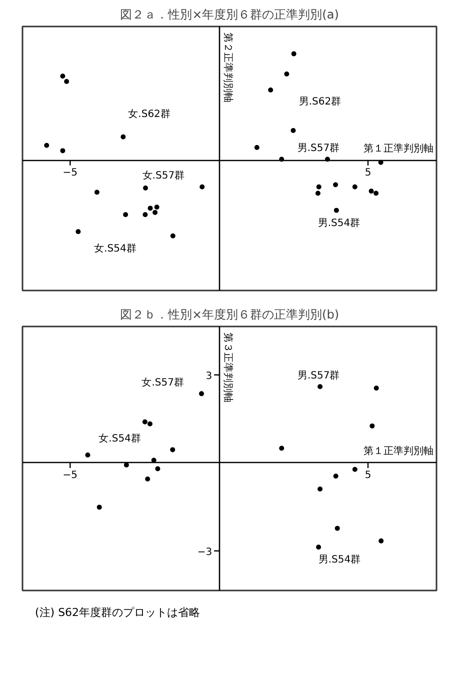  I want to click on y-axis-title: 第２正準判別軸, so click(228, 67).